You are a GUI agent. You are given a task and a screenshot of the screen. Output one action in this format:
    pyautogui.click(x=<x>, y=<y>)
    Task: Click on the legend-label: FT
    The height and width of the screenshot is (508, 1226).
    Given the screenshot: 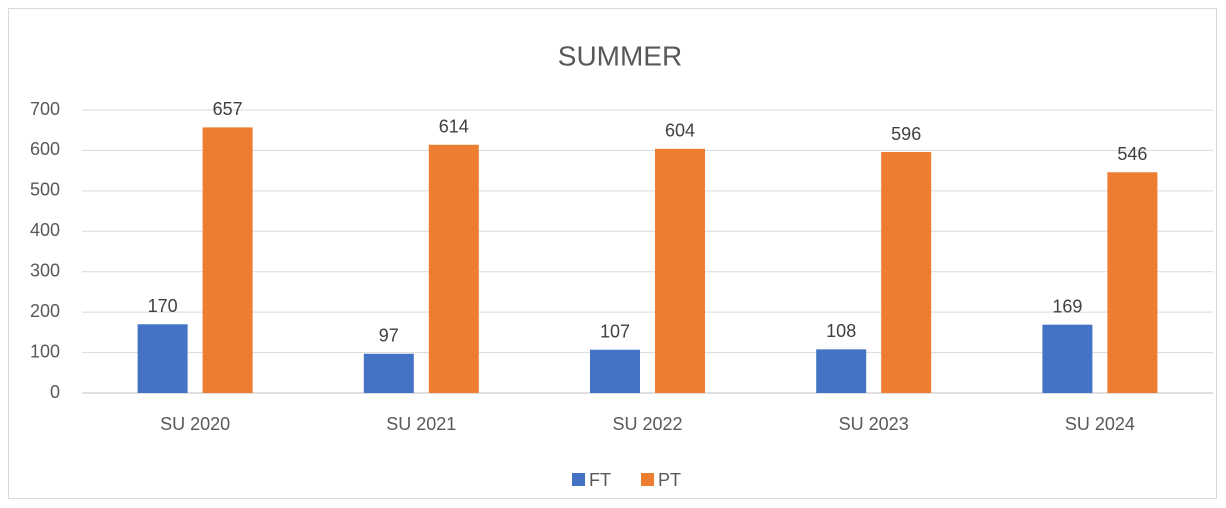 What is the action you would take?
    pyautogui.click(x=600, y=480)
    